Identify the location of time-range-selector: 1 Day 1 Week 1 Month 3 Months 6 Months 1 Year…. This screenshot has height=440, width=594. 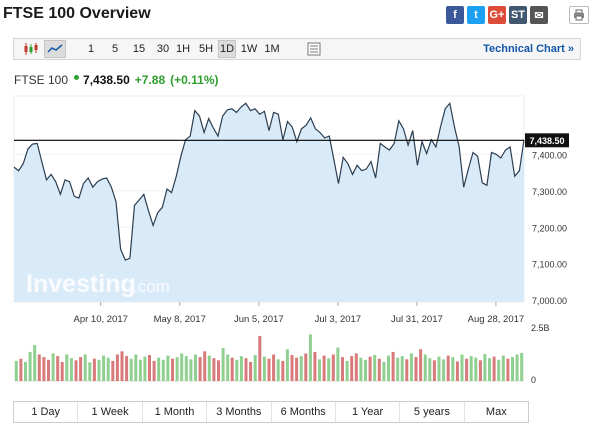
(271, 412).